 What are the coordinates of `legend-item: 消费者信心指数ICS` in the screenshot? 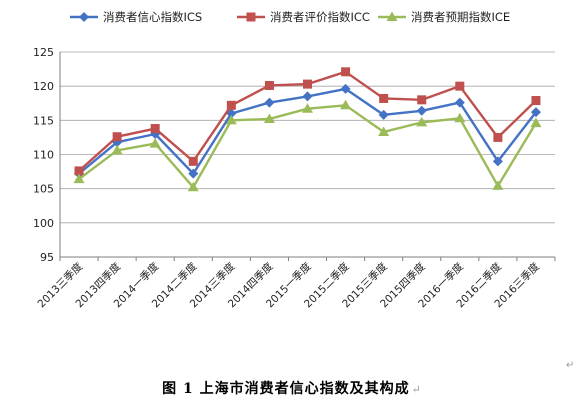 It's located at (136, 17).